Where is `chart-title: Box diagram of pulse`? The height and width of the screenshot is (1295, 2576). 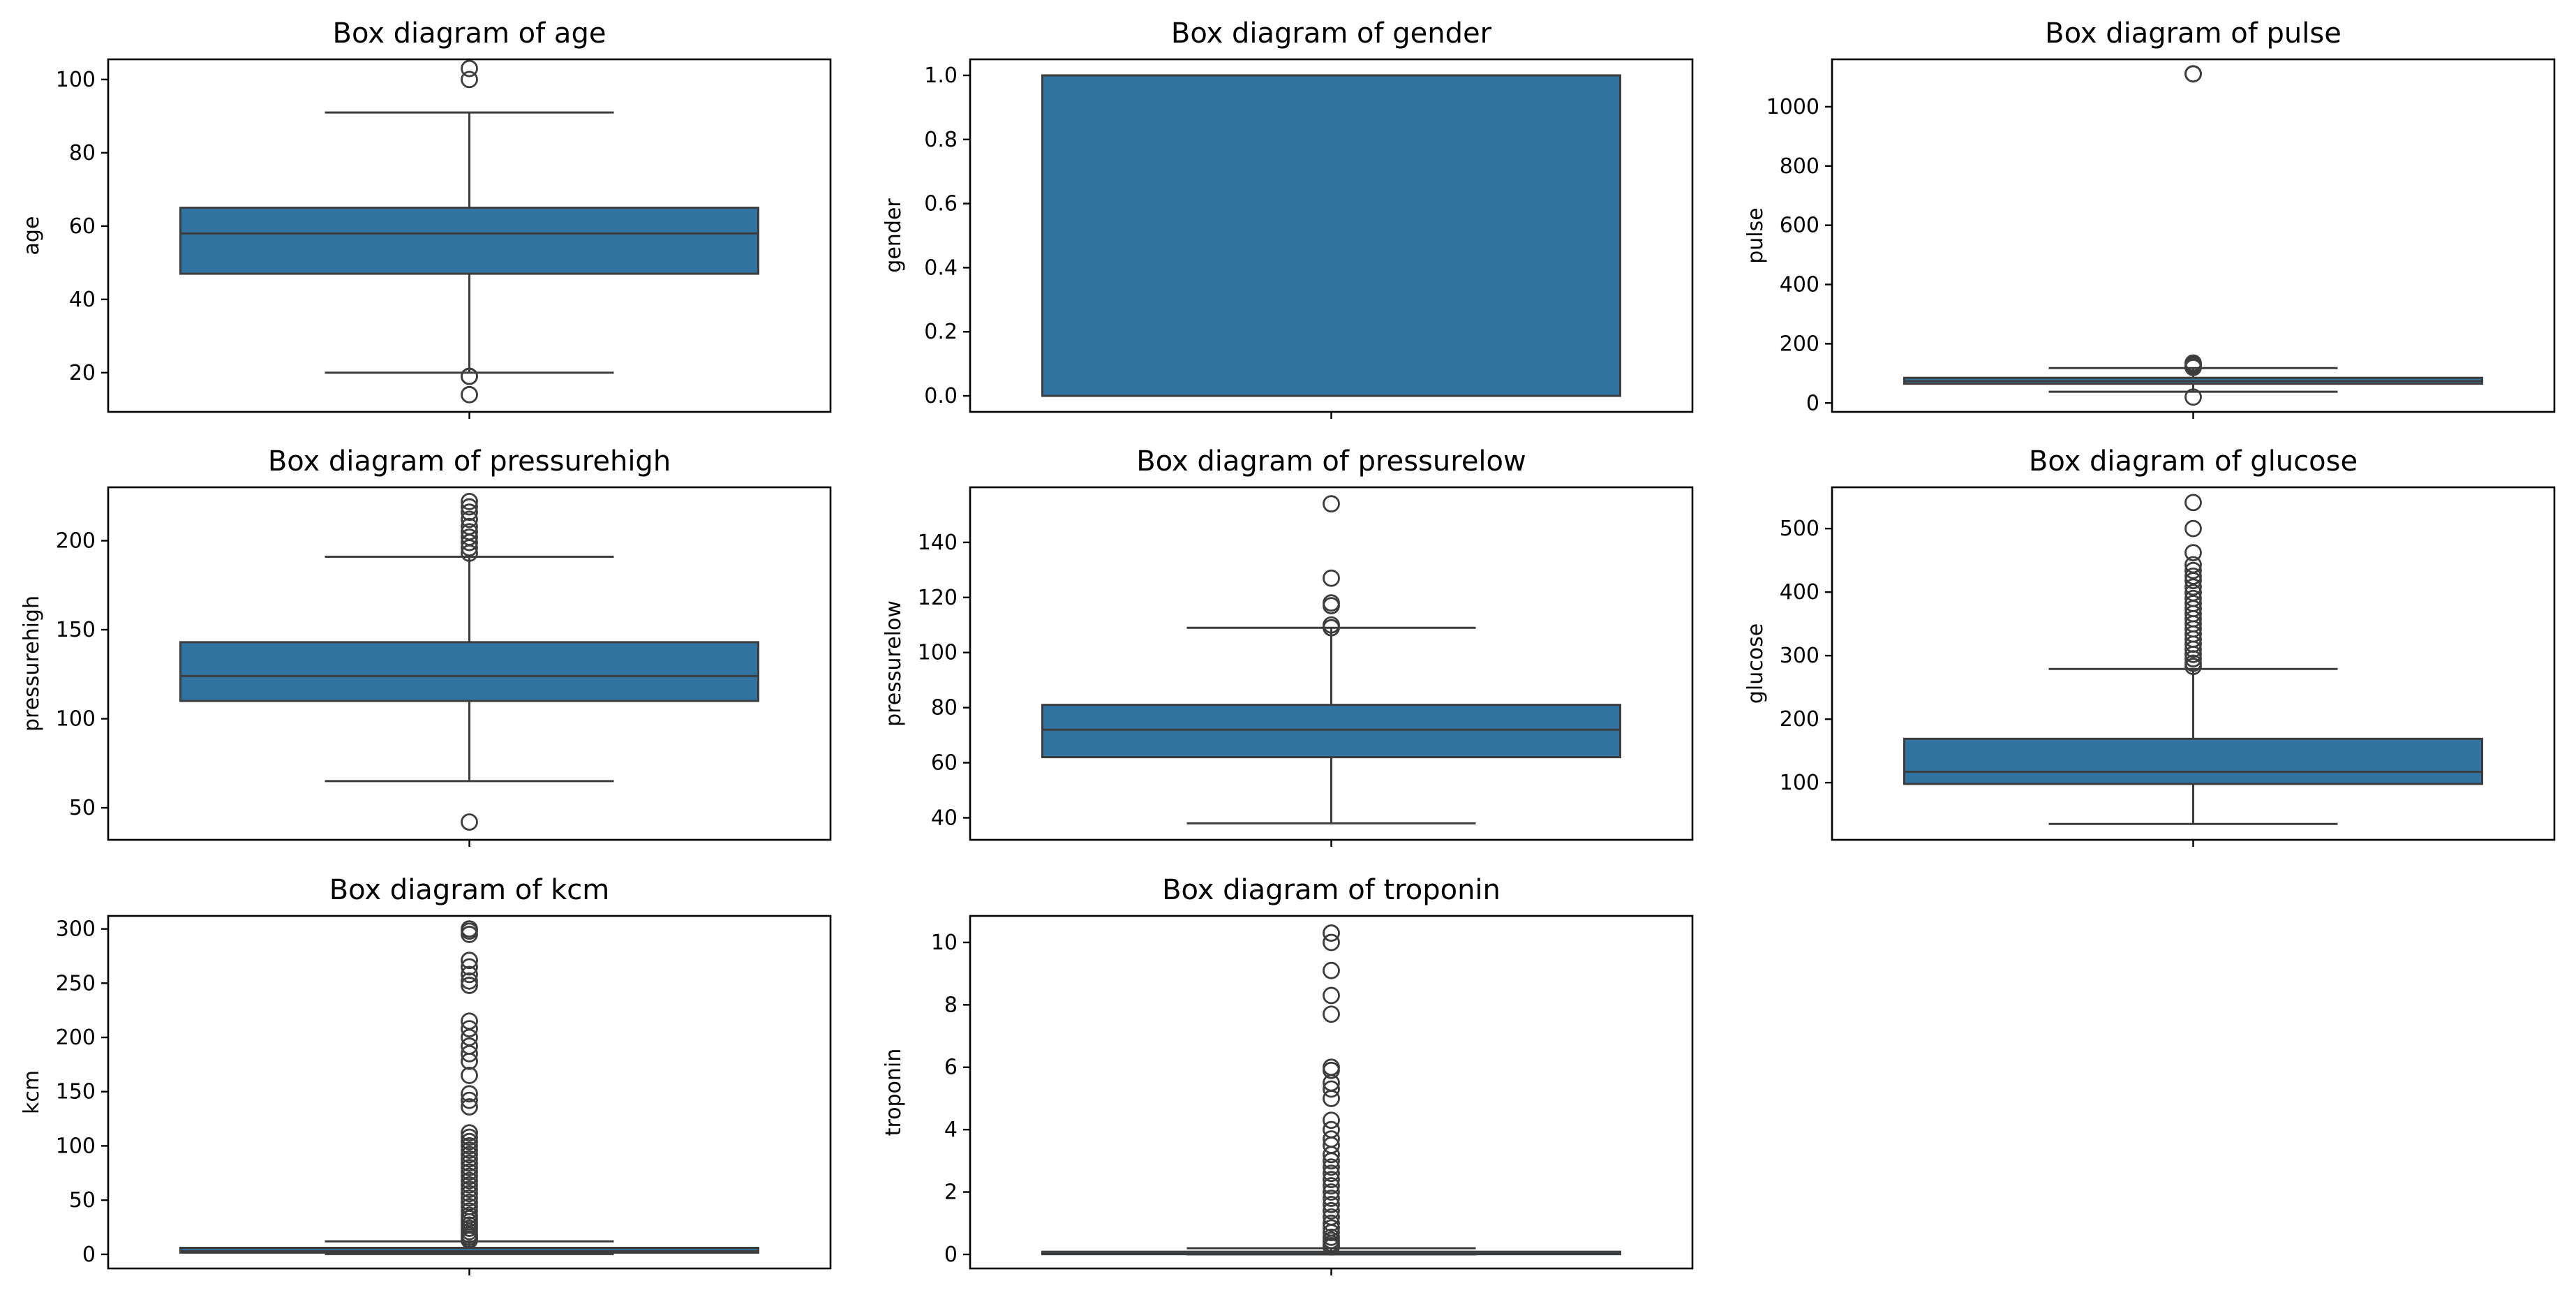
chart-title: Box diagram of pulse is located at coordinates (2194, 33).